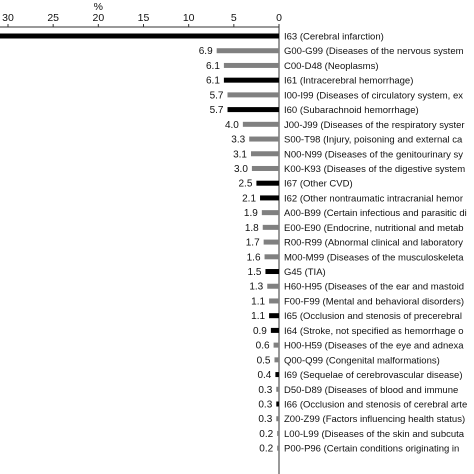 The height and width of the screenshot is (474, 474). Describe the element at coordinates (260, 331) in the screenshot. I see `bar-value-label: 0.9` at that location.